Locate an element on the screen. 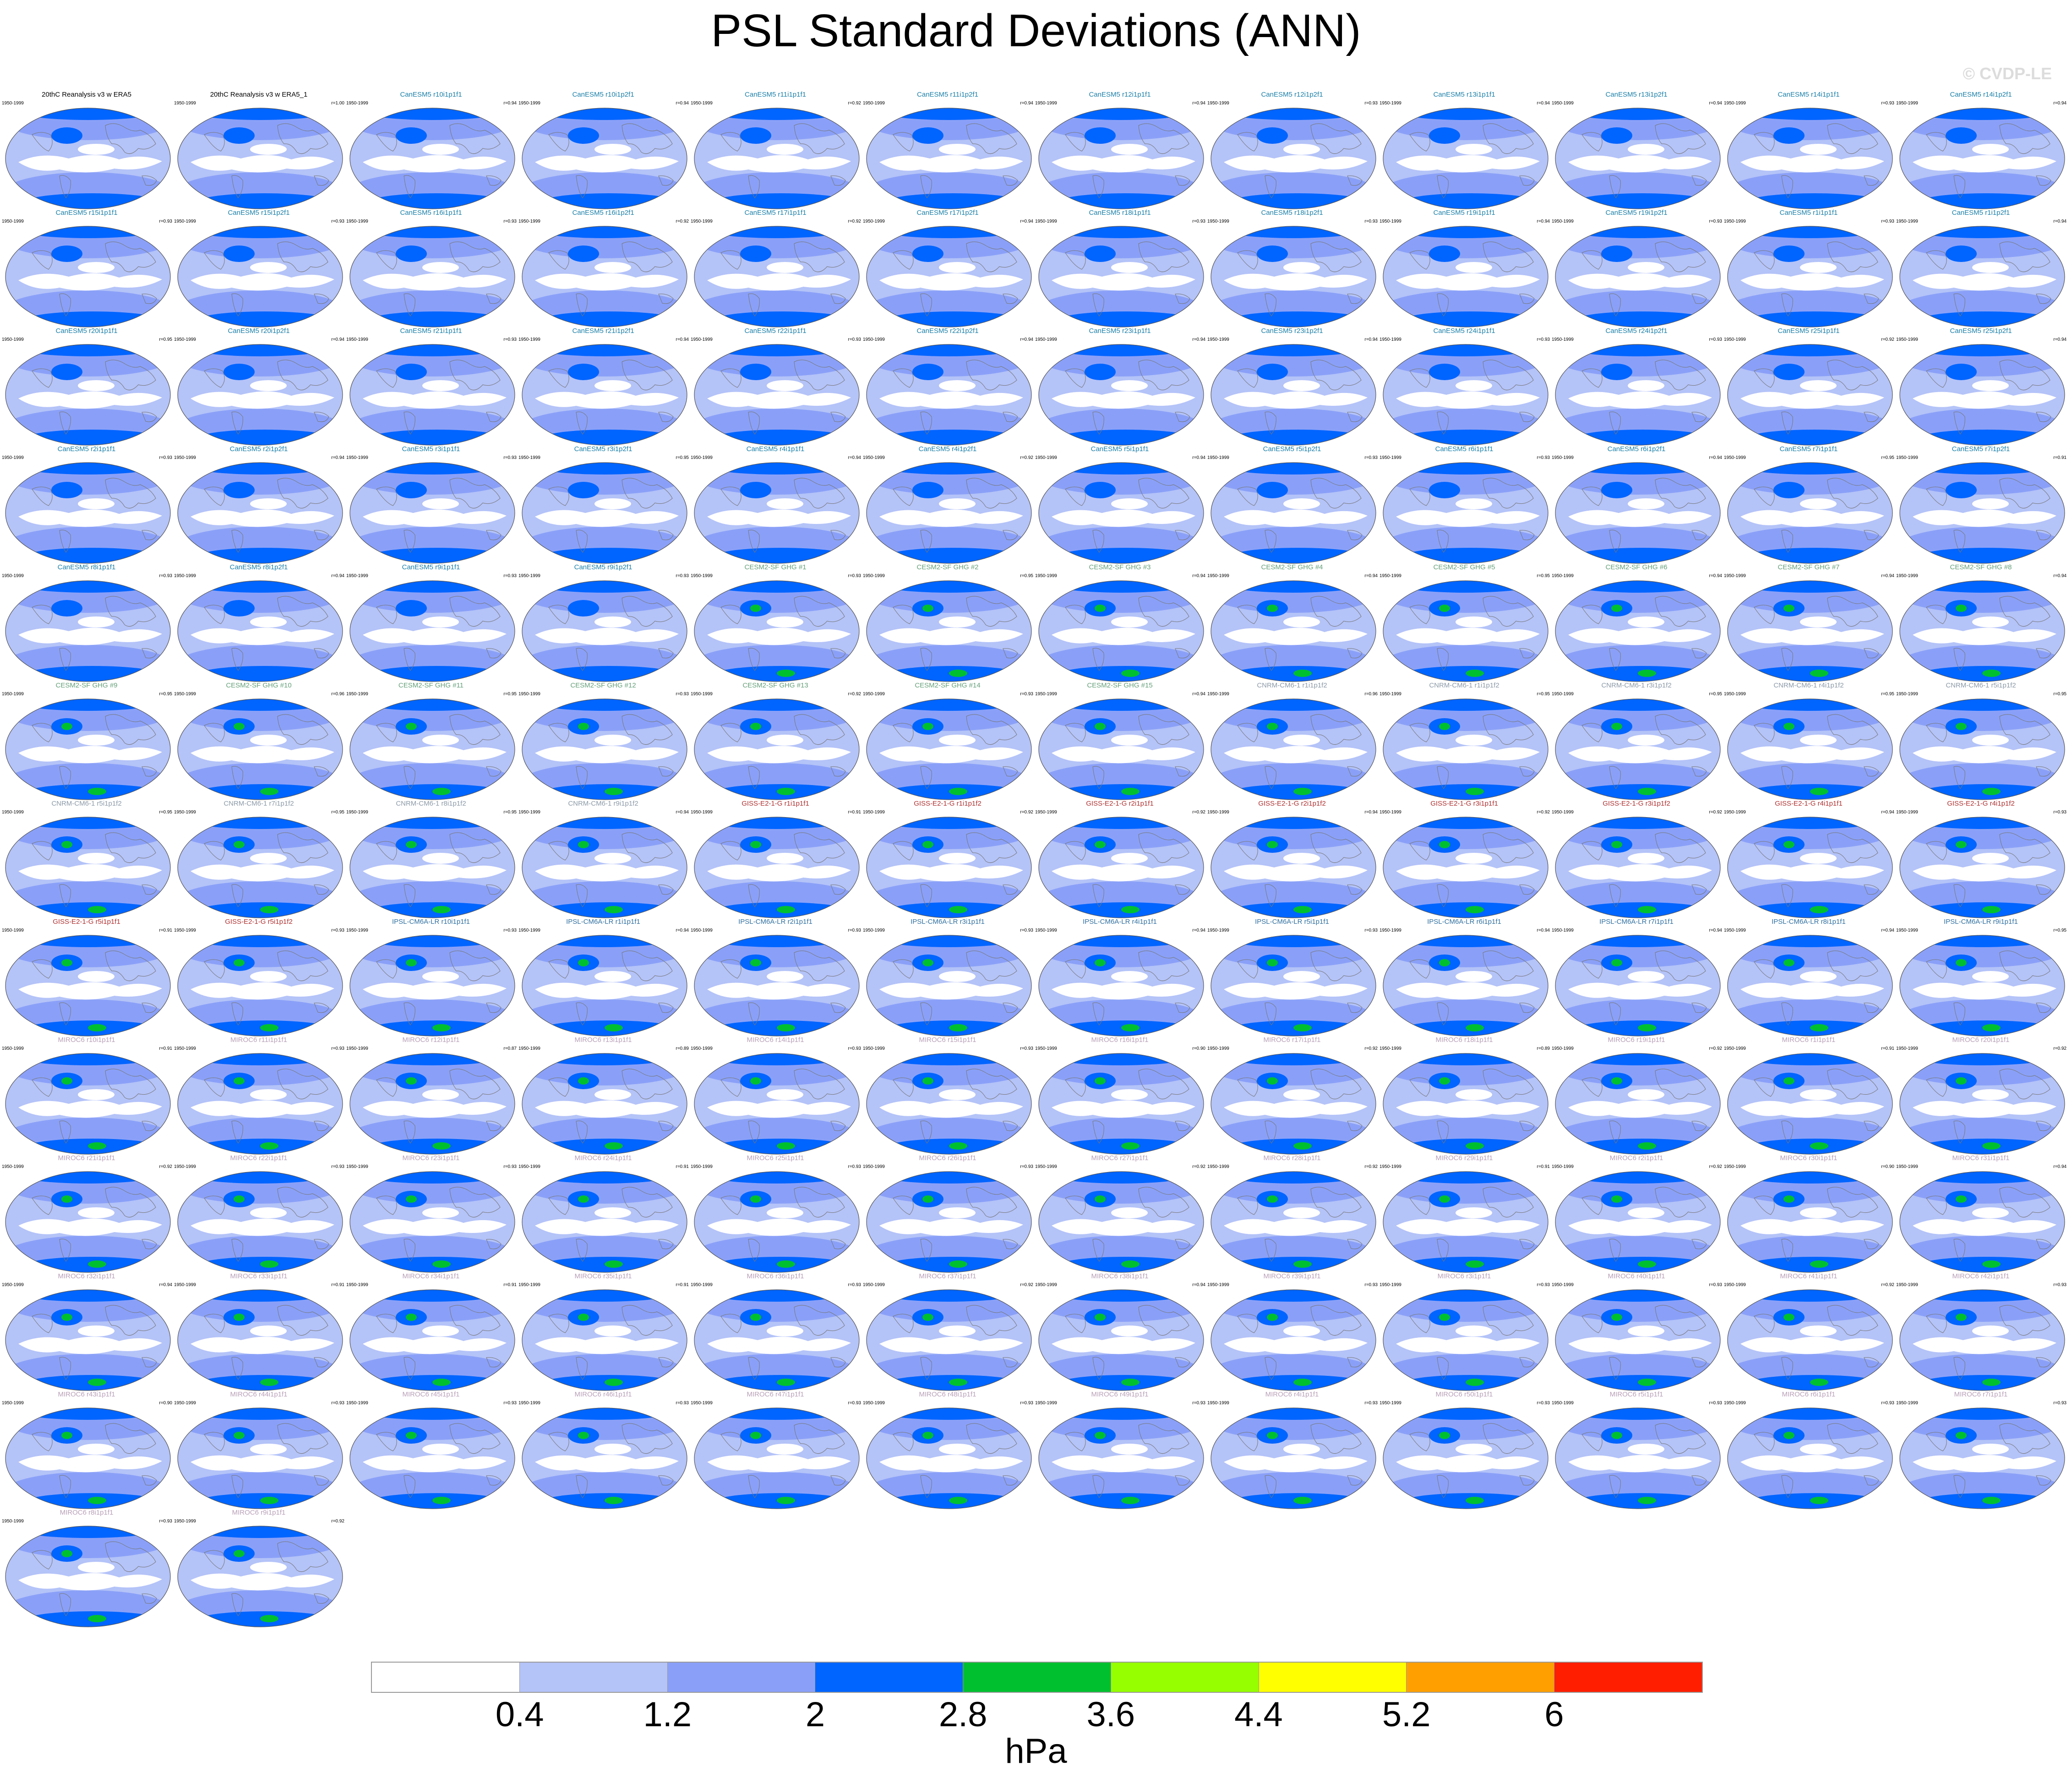  panel-title: MIROC6 r24i1p1f1 is located at coordinates (603, 1158).